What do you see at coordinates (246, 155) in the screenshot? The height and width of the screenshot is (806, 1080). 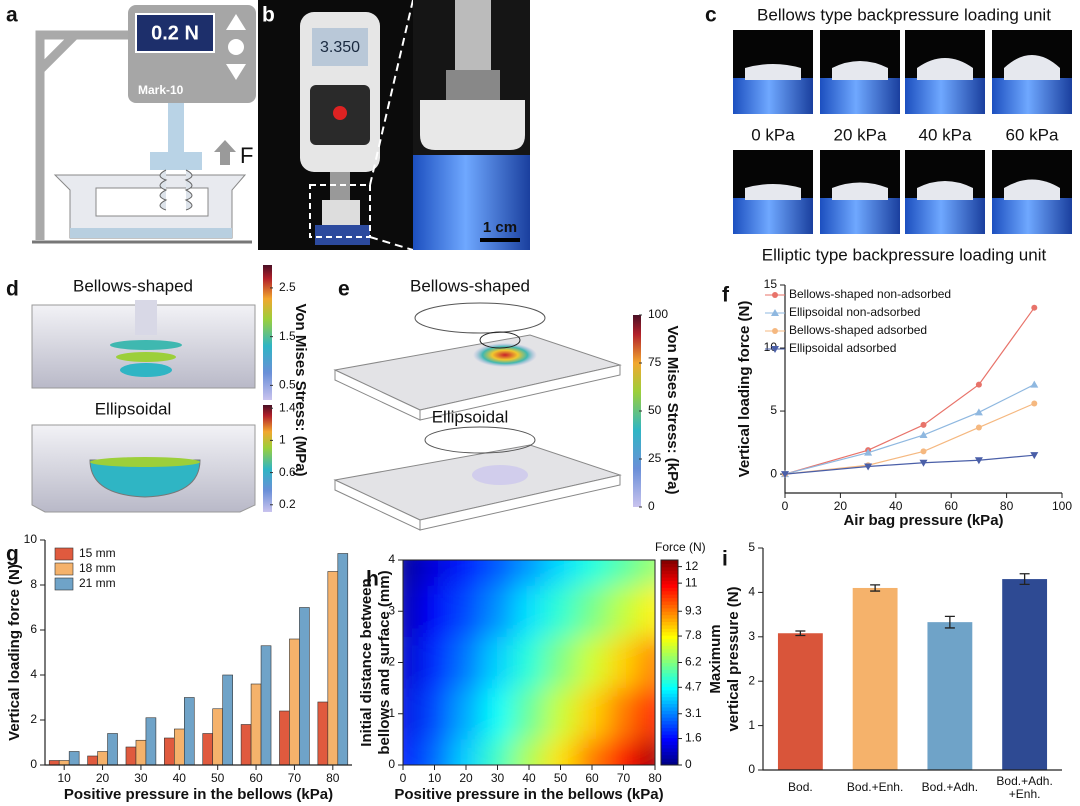 I see `force-label: F` at bounding box center [246, 155].